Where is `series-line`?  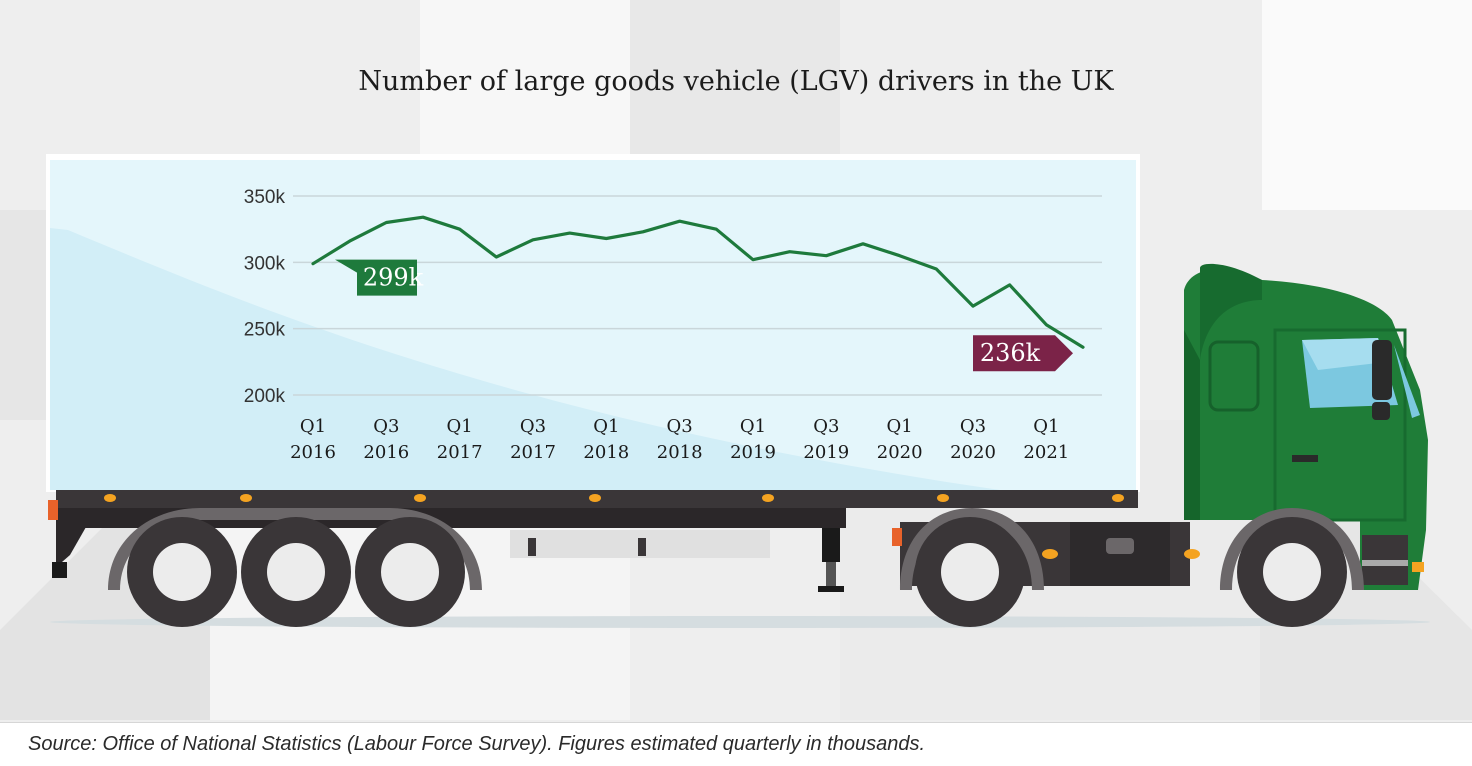 series-line is located at coordinates (698, 282).